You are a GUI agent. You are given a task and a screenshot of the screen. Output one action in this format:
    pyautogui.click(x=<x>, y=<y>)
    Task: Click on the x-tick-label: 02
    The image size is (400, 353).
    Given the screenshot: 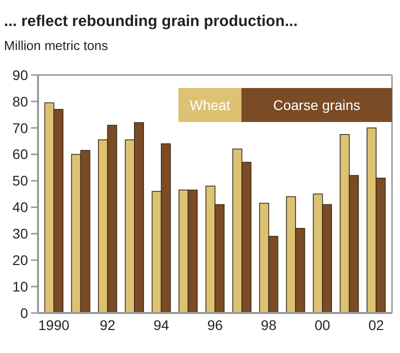 What is the action you would take?
    pyautogui.click(x=376, y=325)
    